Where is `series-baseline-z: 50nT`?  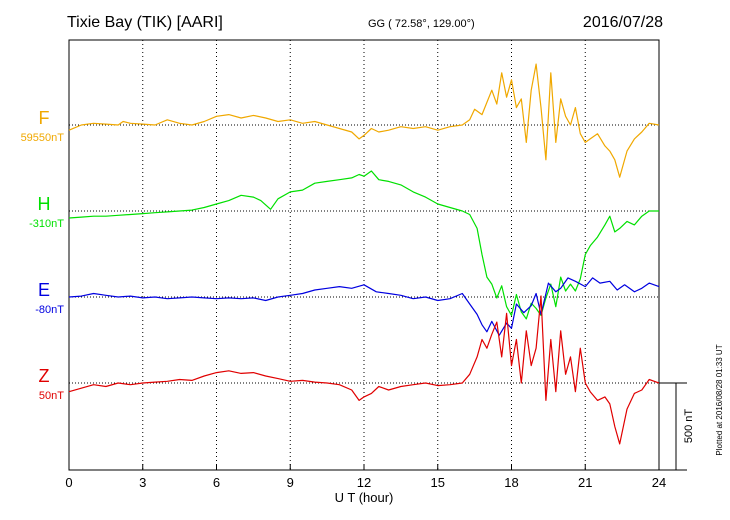 series-baseline-z: 50nT is located at coordinates (51, 396).